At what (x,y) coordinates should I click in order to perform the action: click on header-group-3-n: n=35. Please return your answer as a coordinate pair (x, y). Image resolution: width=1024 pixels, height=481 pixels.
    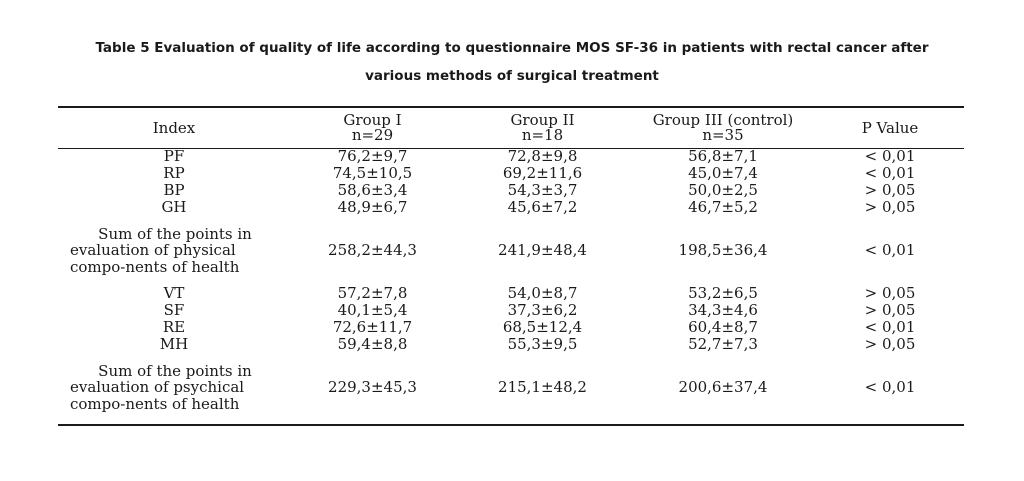
    Looking at the image, I should click on (723, 135).